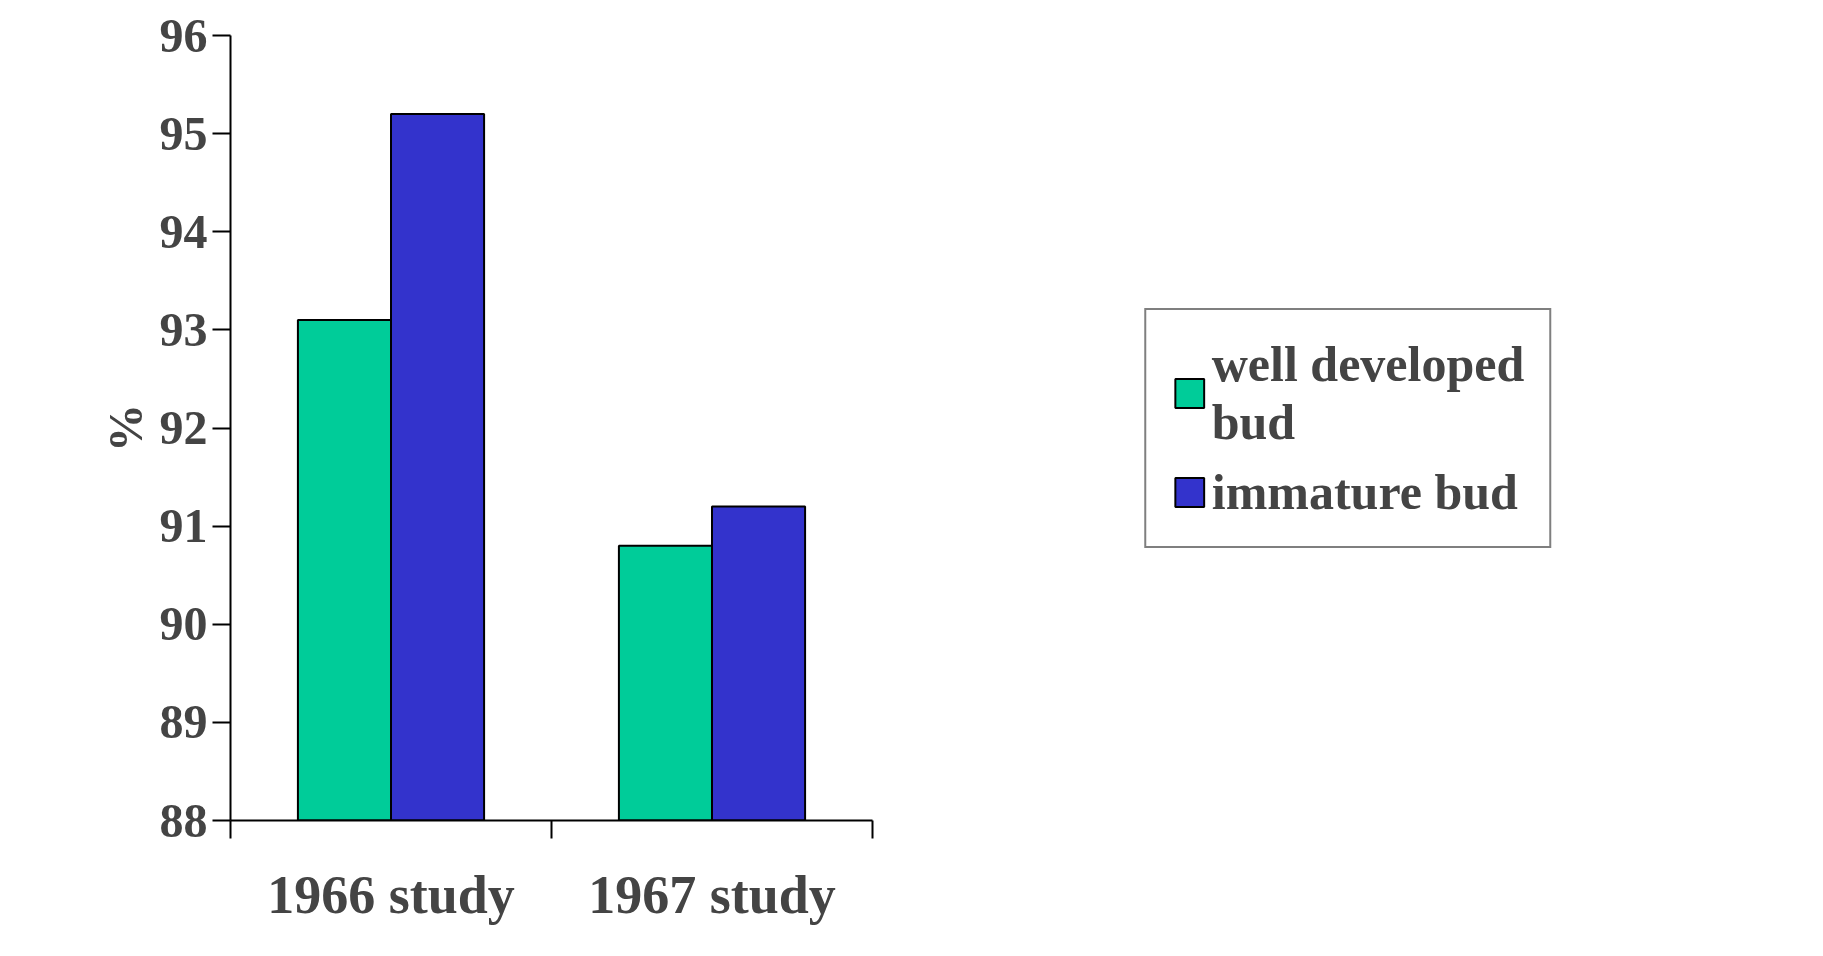 This screenshot has height=956, width=1823. I want to click on y-tick-label: 90, so click(183, 624).